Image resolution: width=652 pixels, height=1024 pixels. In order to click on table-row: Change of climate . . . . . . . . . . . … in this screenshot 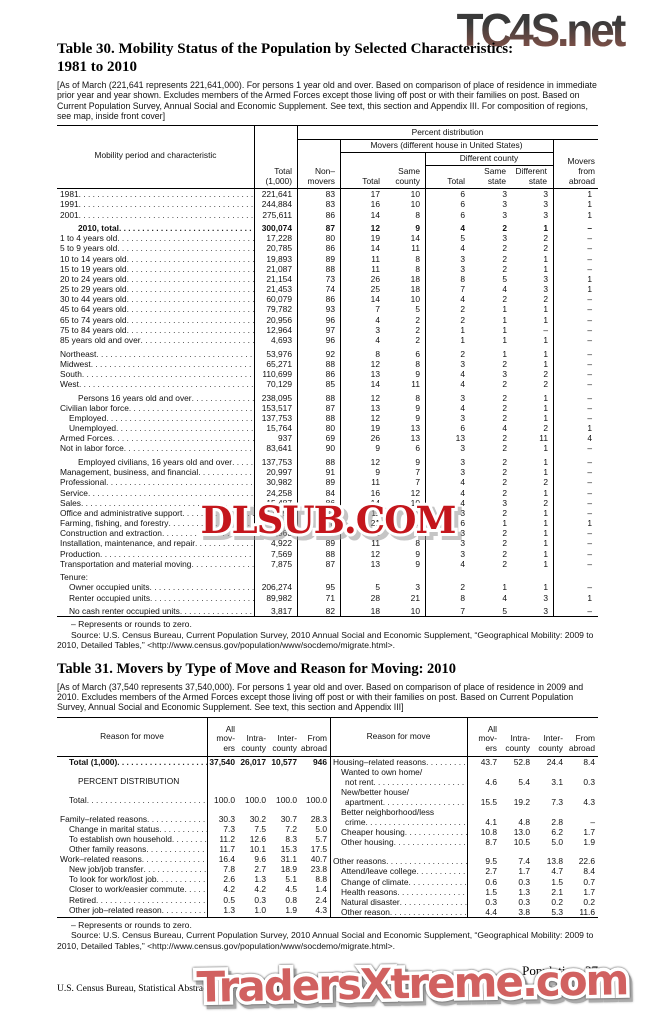, I will do `click(464, 882)`.